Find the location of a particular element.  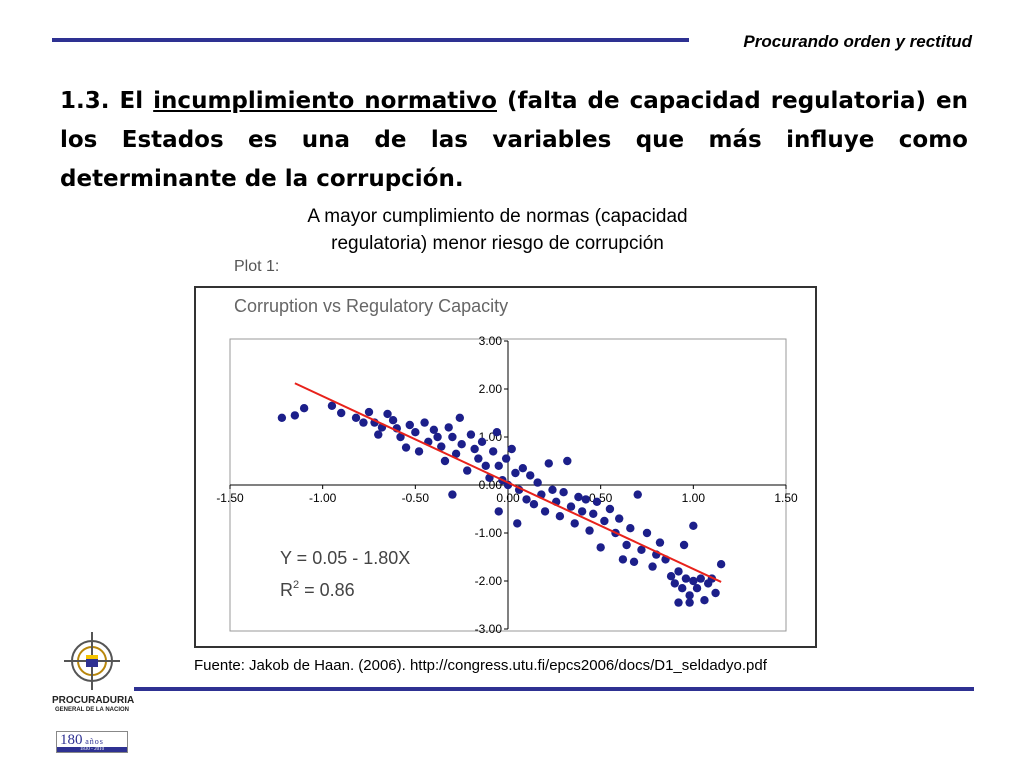

x-tick-label: 0.00 is located at coordinates (508, 498).